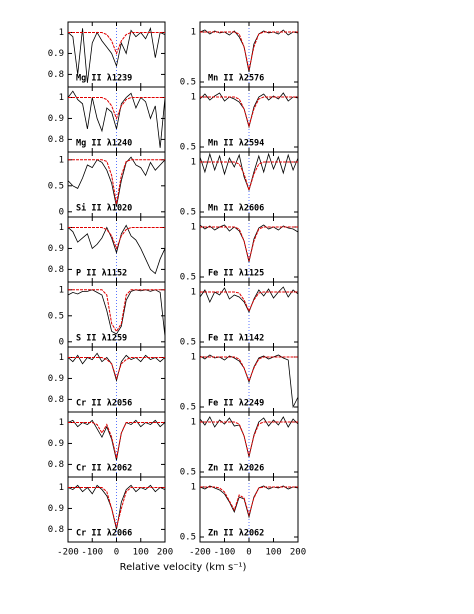 The image size is (474, 614). What do you see at coordinates (104, 404) in the screenshot?
I see `line-label: Cr II λ2056` at bounding box center [104, 404].